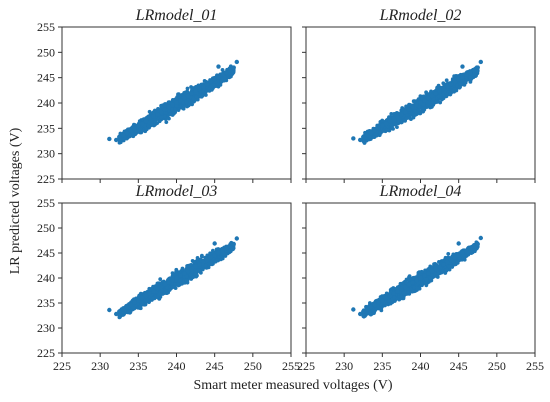 This screenshot has height=402, width=550. What do you see at coordinates (176, 191) in the screenshot?
I see `panel-title: LRmodel_03` at bounding box center [176, 191].